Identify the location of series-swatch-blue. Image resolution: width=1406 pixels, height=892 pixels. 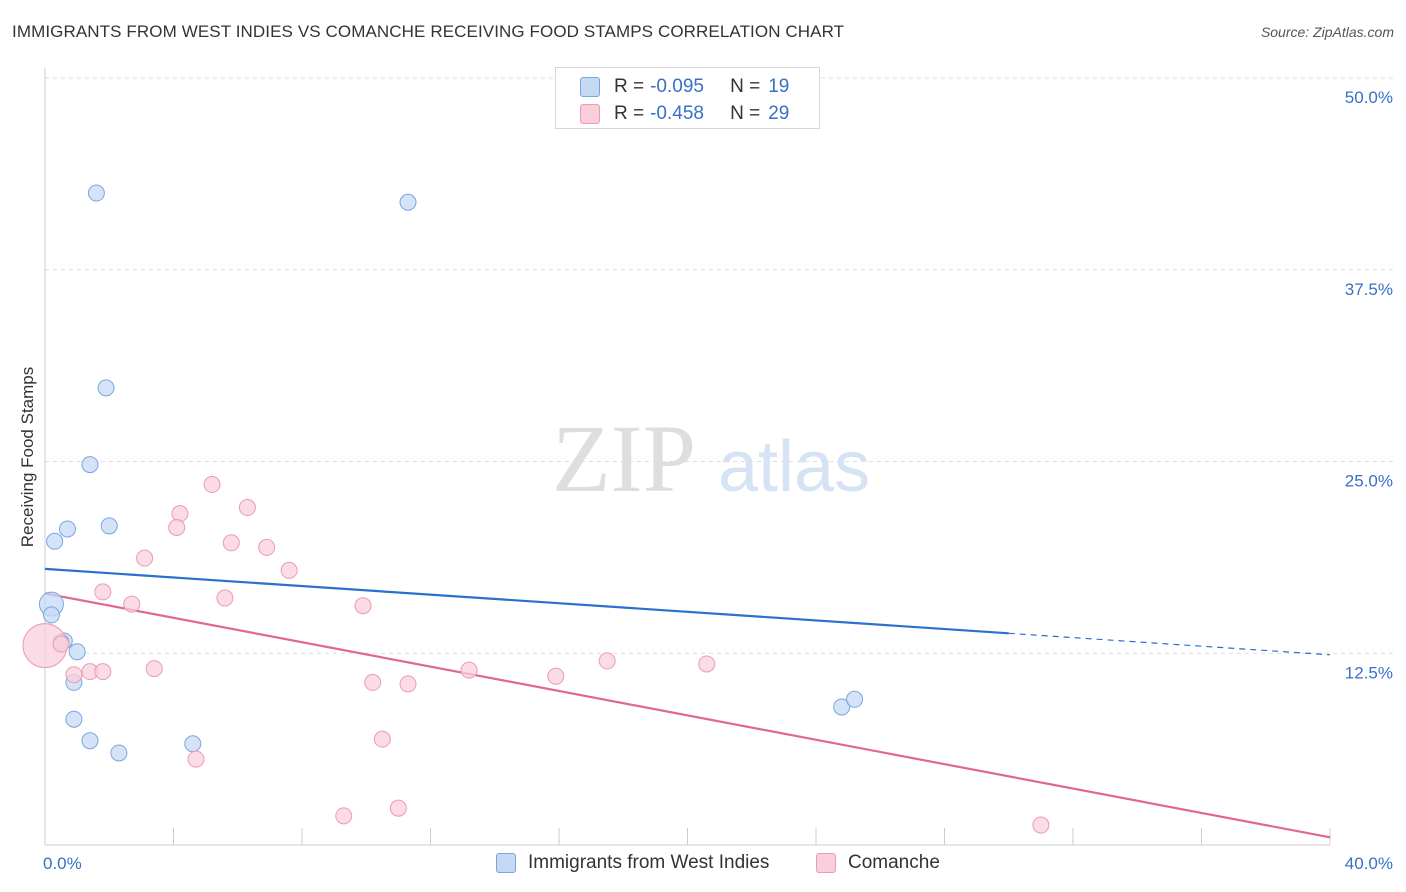
(506, 863).